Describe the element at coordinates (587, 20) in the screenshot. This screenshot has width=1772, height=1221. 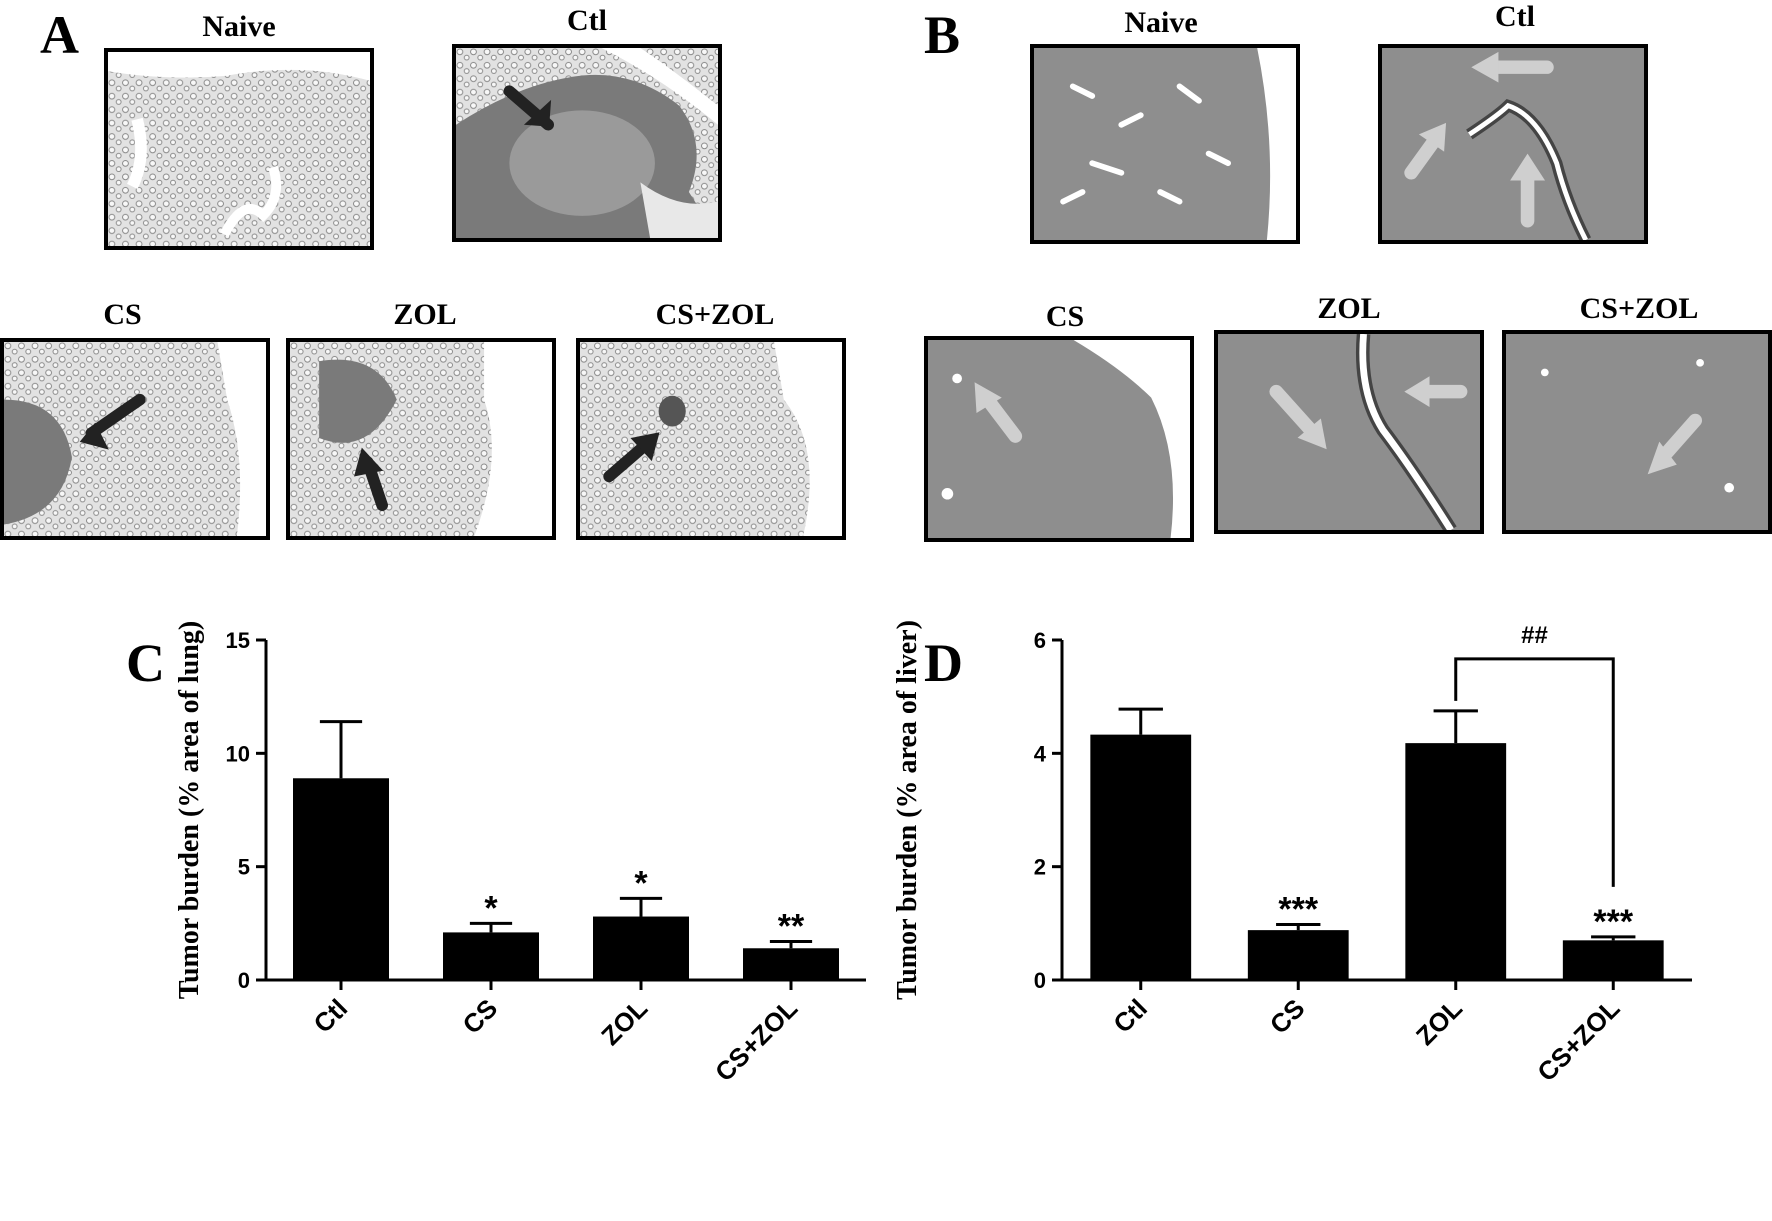
I see `label-a-ctl: Ctl` at that location.